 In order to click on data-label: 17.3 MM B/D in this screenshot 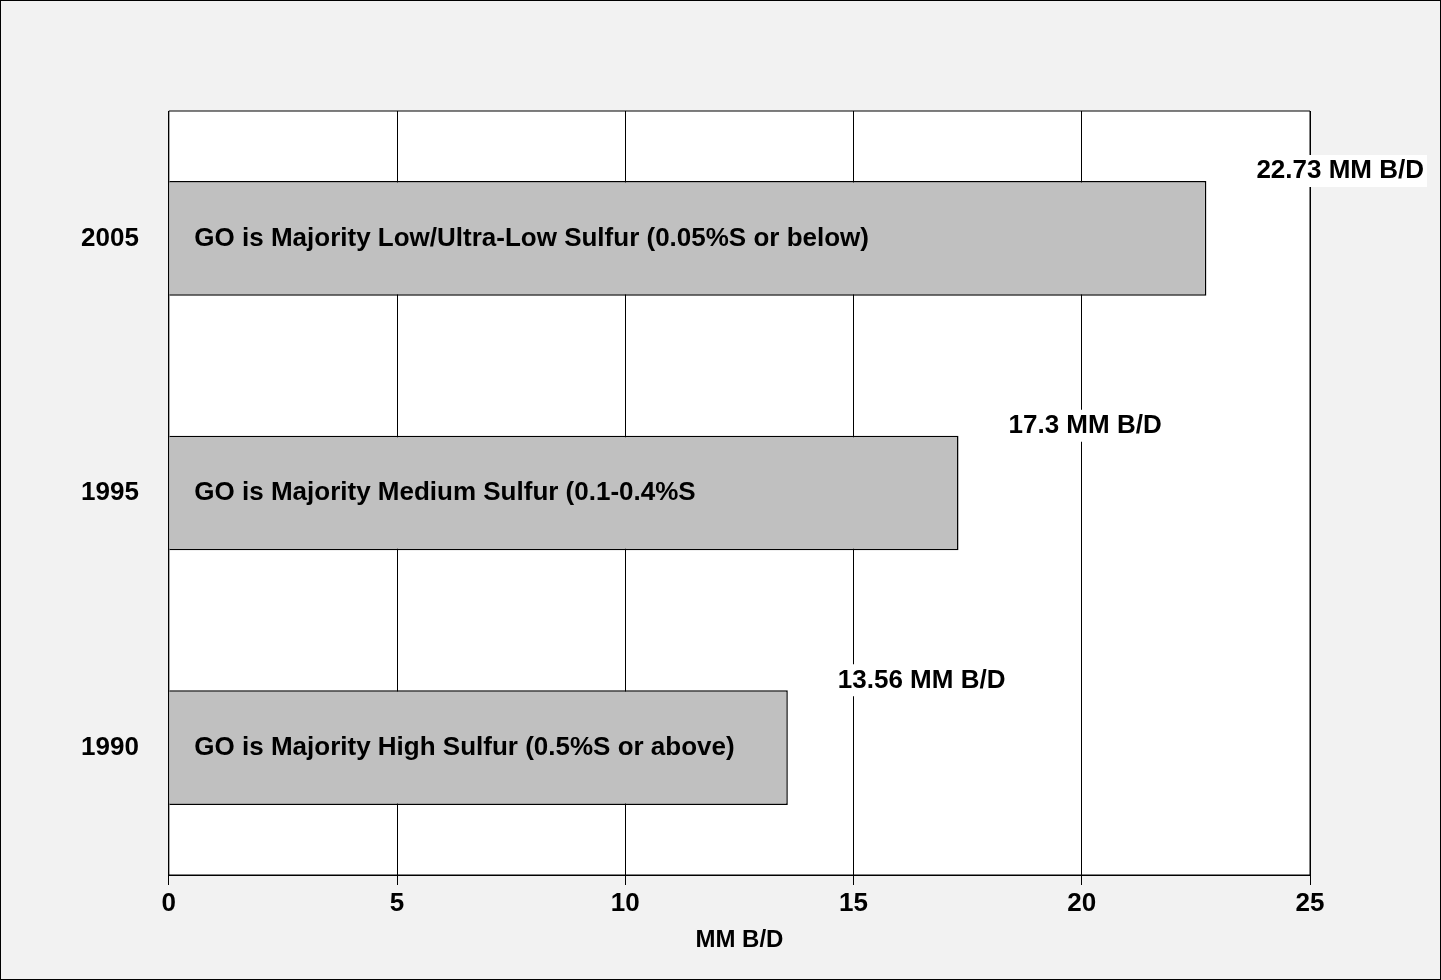, I will do `click(1085, 423)`.